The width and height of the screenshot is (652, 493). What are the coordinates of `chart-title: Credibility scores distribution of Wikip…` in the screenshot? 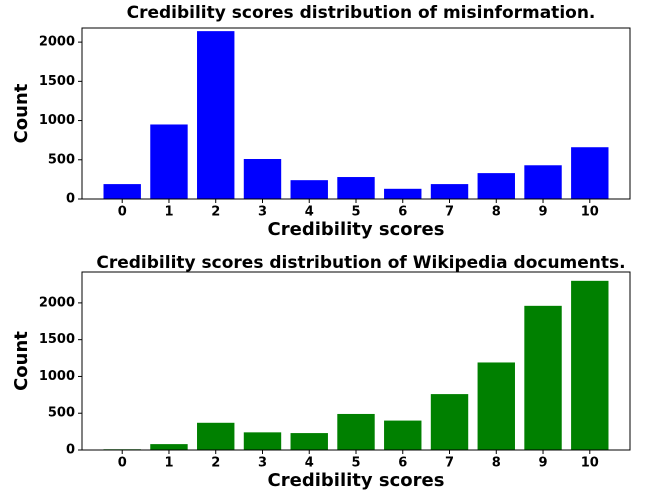 It's located at (360, 263).